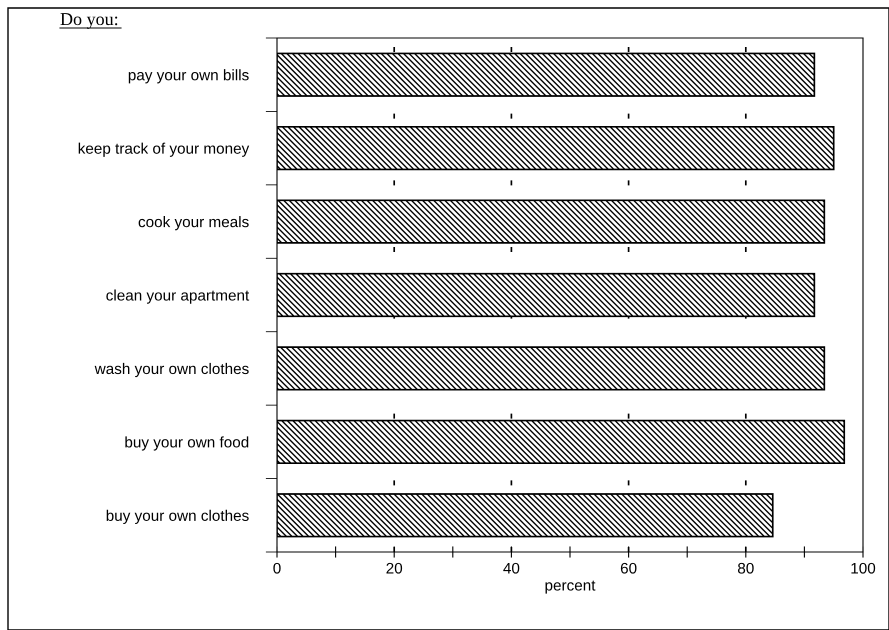 Image resolution: width=889 pixels, height=630 pixels. Describe the element at coordinates (193, 223) in the screenshot. I see `y-tick-label: cook your meals` at that location.